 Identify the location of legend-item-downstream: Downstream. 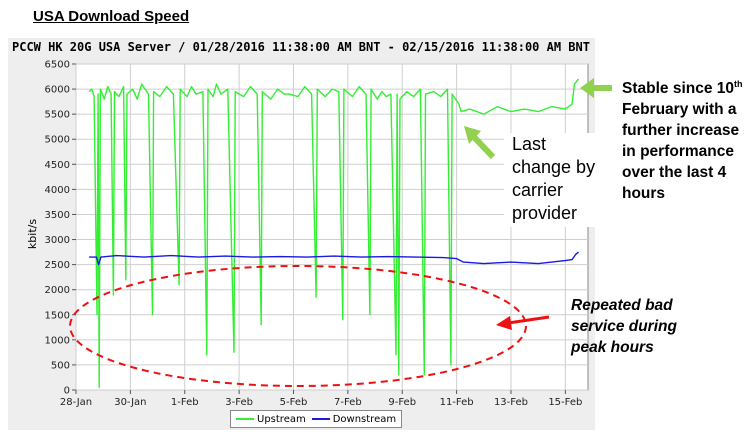
(354, 419).